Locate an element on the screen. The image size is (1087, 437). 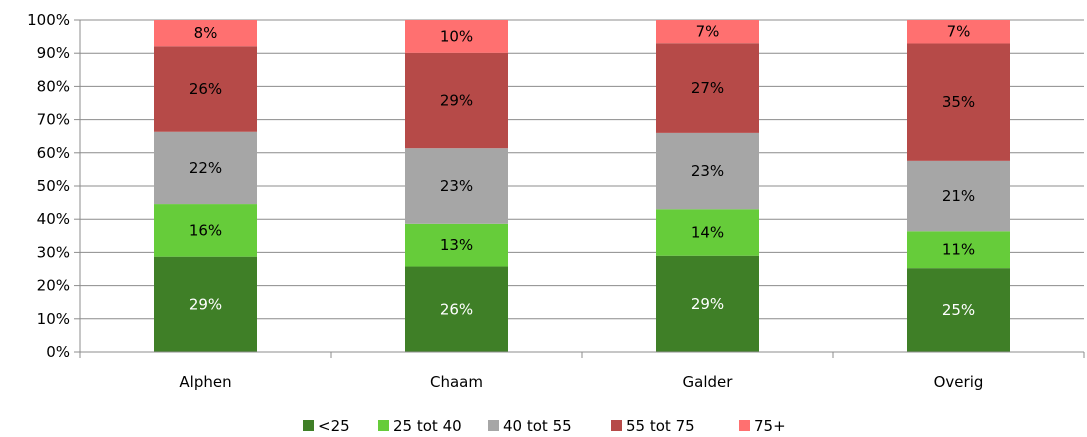
data-label: 14% is located at coordinates (707, 232).